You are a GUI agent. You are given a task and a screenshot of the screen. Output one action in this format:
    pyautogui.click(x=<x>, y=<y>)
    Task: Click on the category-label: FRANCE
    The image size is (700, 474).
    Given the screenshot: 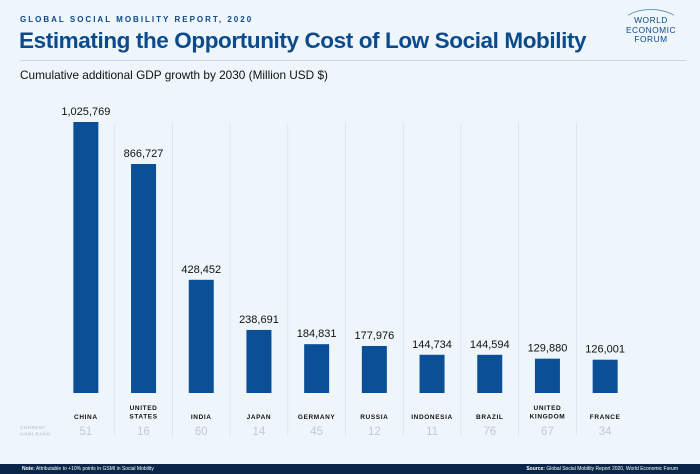 What is the action you would take?
    pyautogui.click(x=605, y=417)
    